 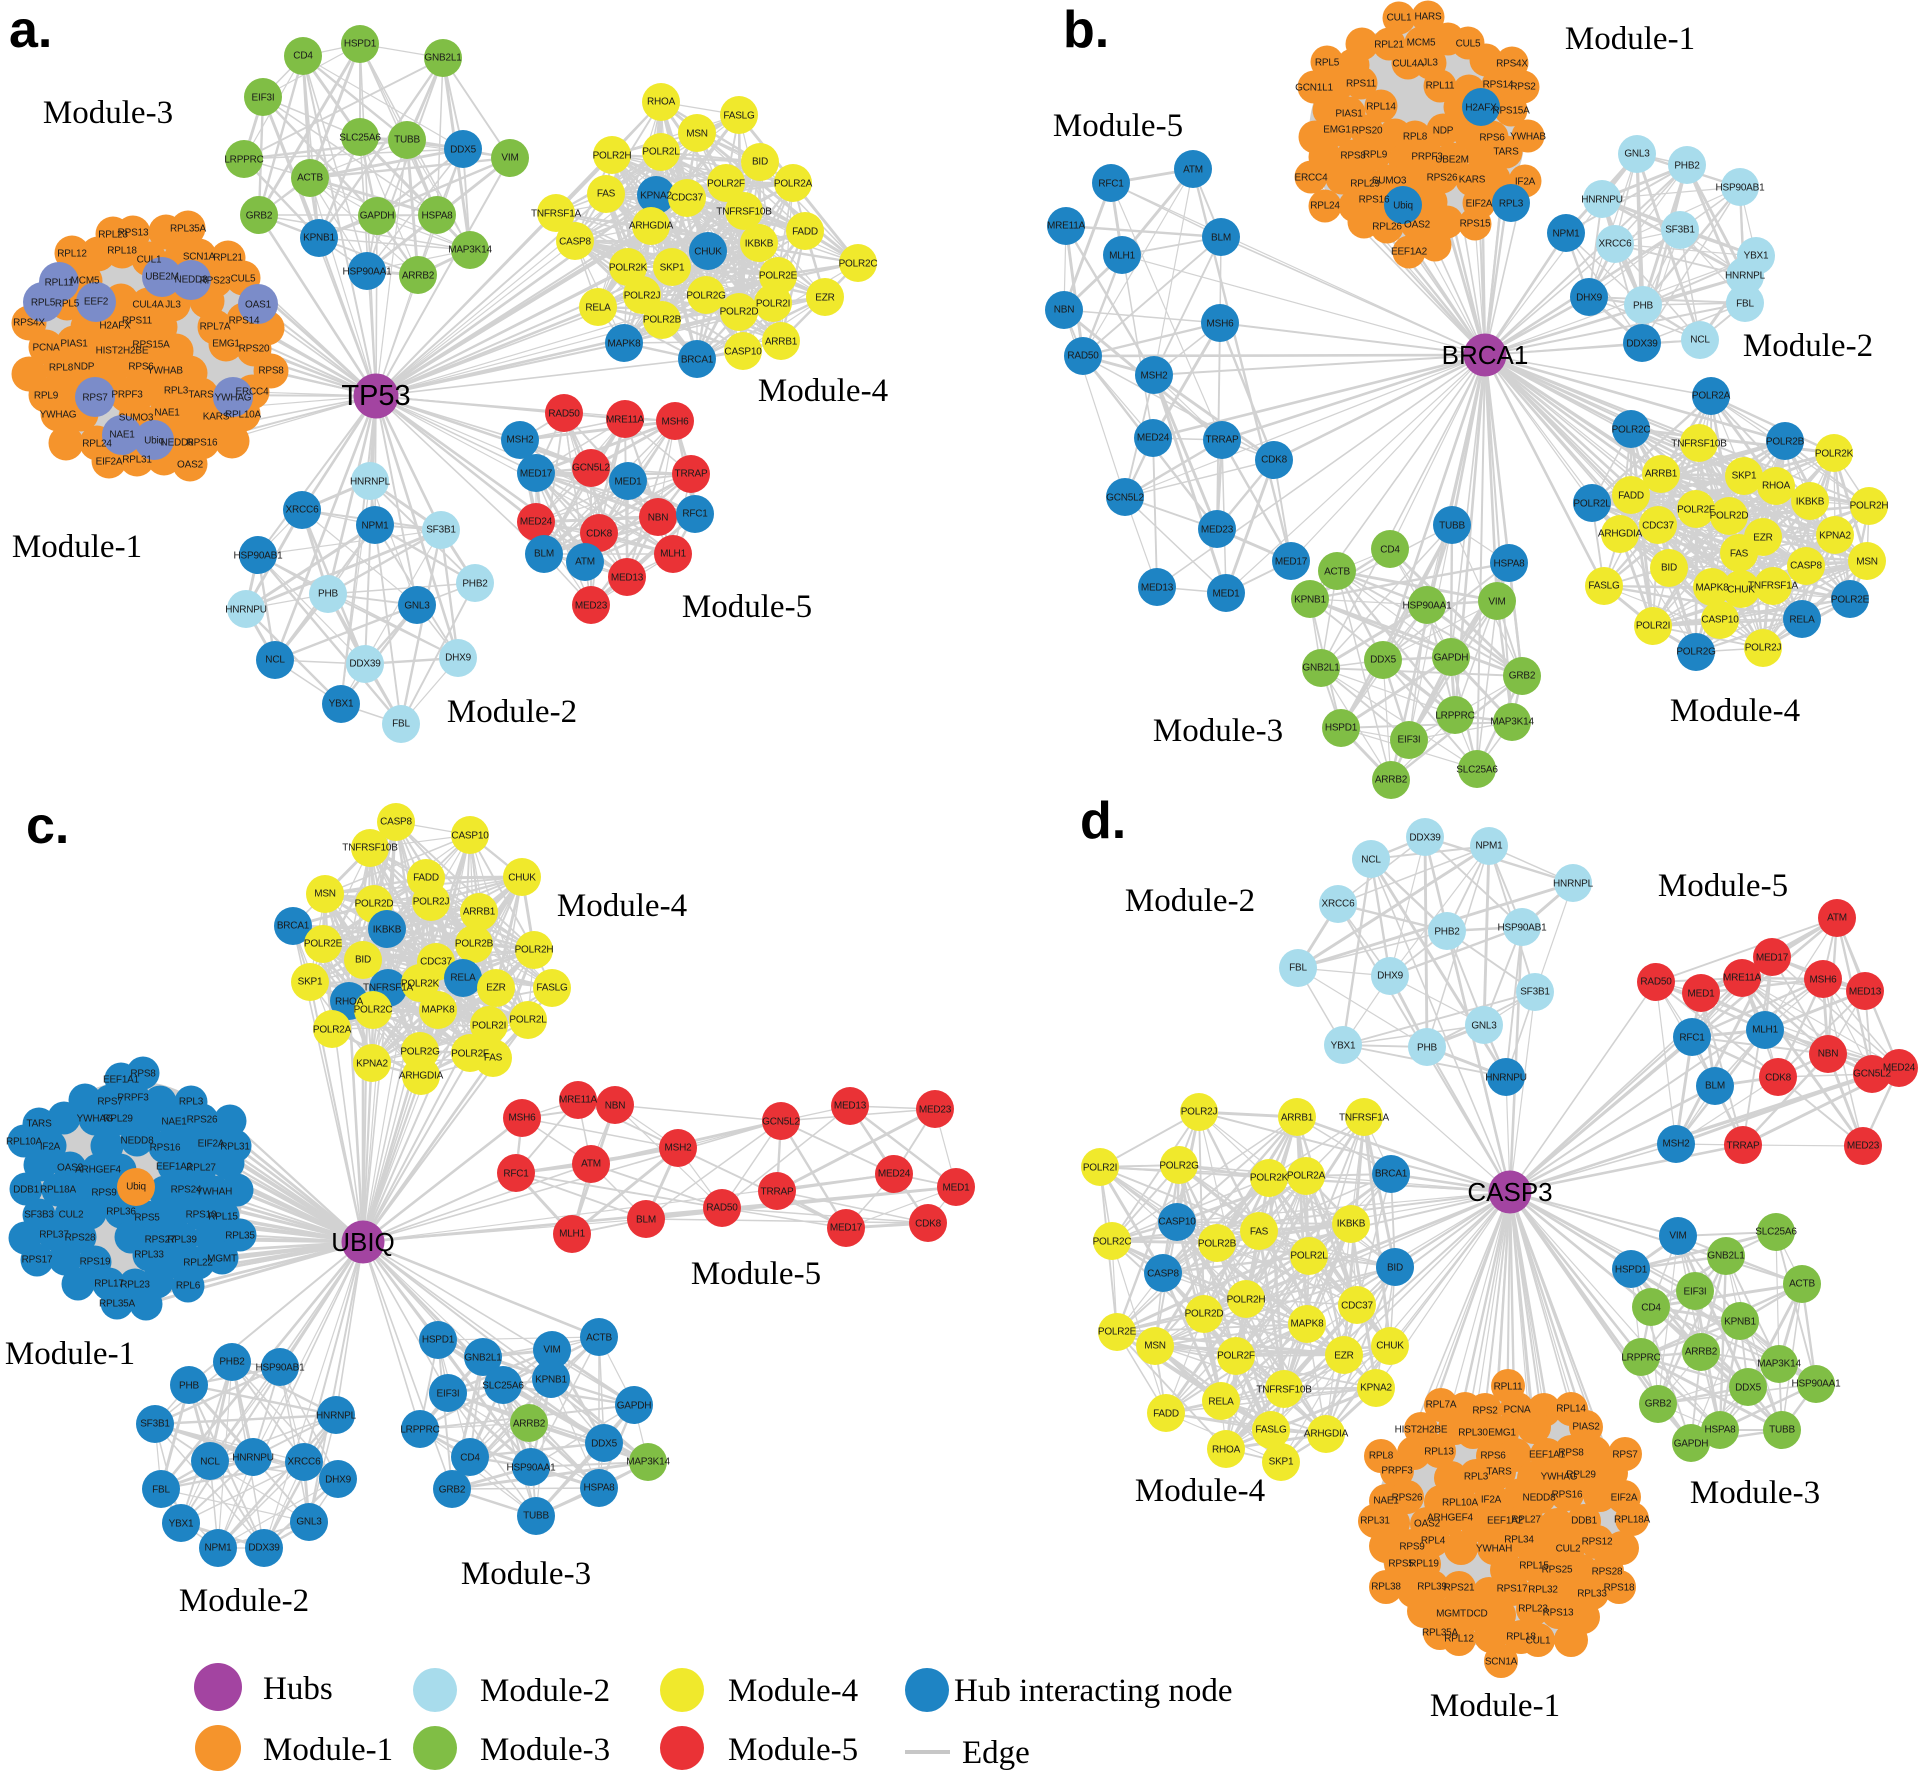 I want to click on svg-text: RPL35A, so click(x=1440, y=1633).